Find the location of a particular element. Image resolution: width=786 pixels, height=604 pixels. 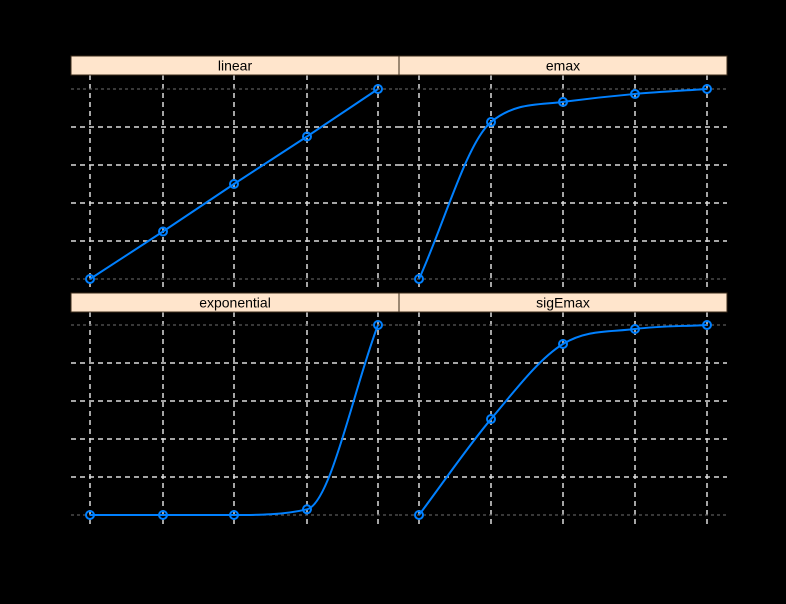

strip-label: exponential is located at coordinates (235, 303).